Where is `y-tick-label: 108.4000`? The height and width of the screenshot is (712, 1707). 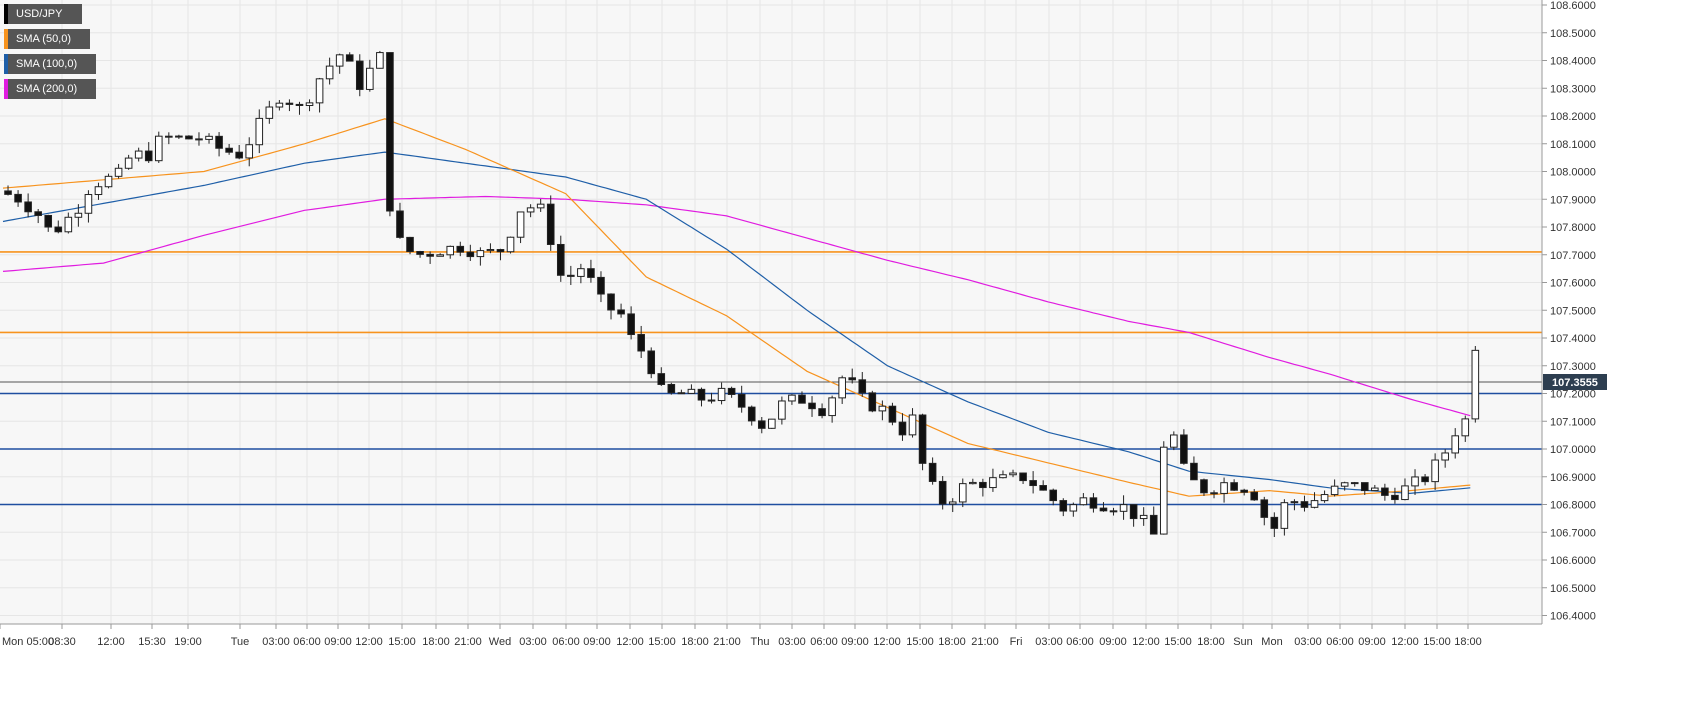 y-tick-label: 108.4000 is located at coordinates (1573, 62).